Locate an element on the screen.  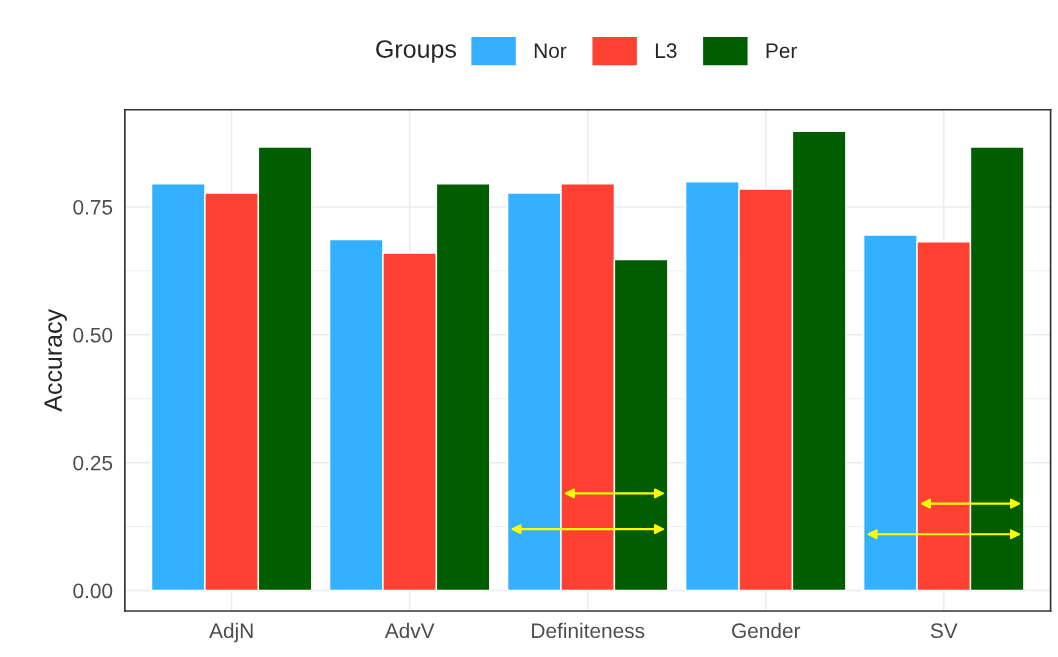
x-tick-label: AdvV is located at coordinates (409, 630).